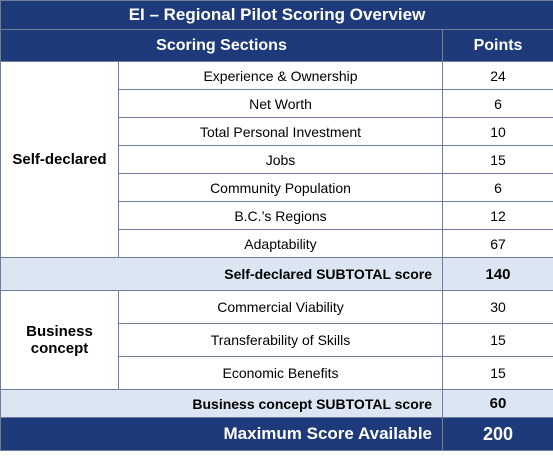 The image size is (553, 458). I want to click on subtotal-points: 60, so click(497, 403).